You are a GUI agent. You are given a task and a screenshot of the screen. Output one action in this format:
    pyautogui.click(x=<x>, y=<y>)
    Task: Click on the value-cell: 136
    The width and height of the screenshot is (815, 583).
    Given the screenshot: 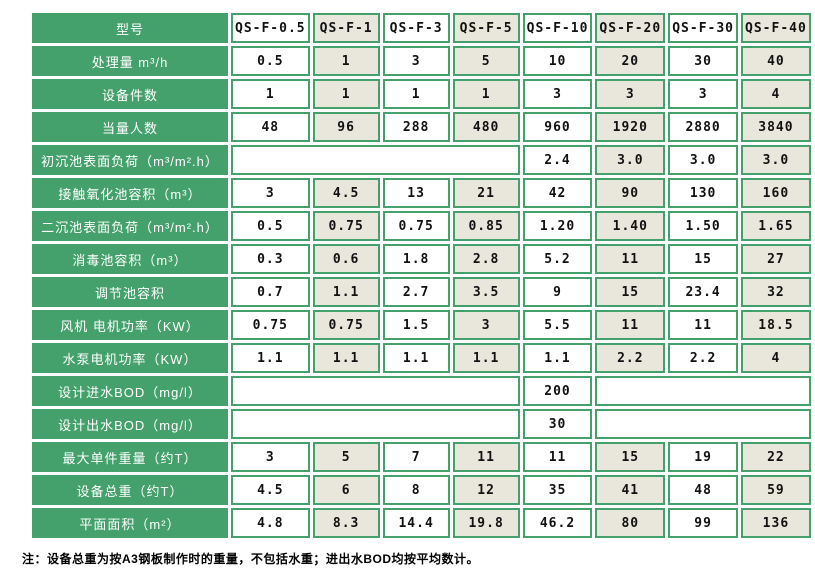 What is the action you would take?
    pyautogui.click(x=776, y=523)
    